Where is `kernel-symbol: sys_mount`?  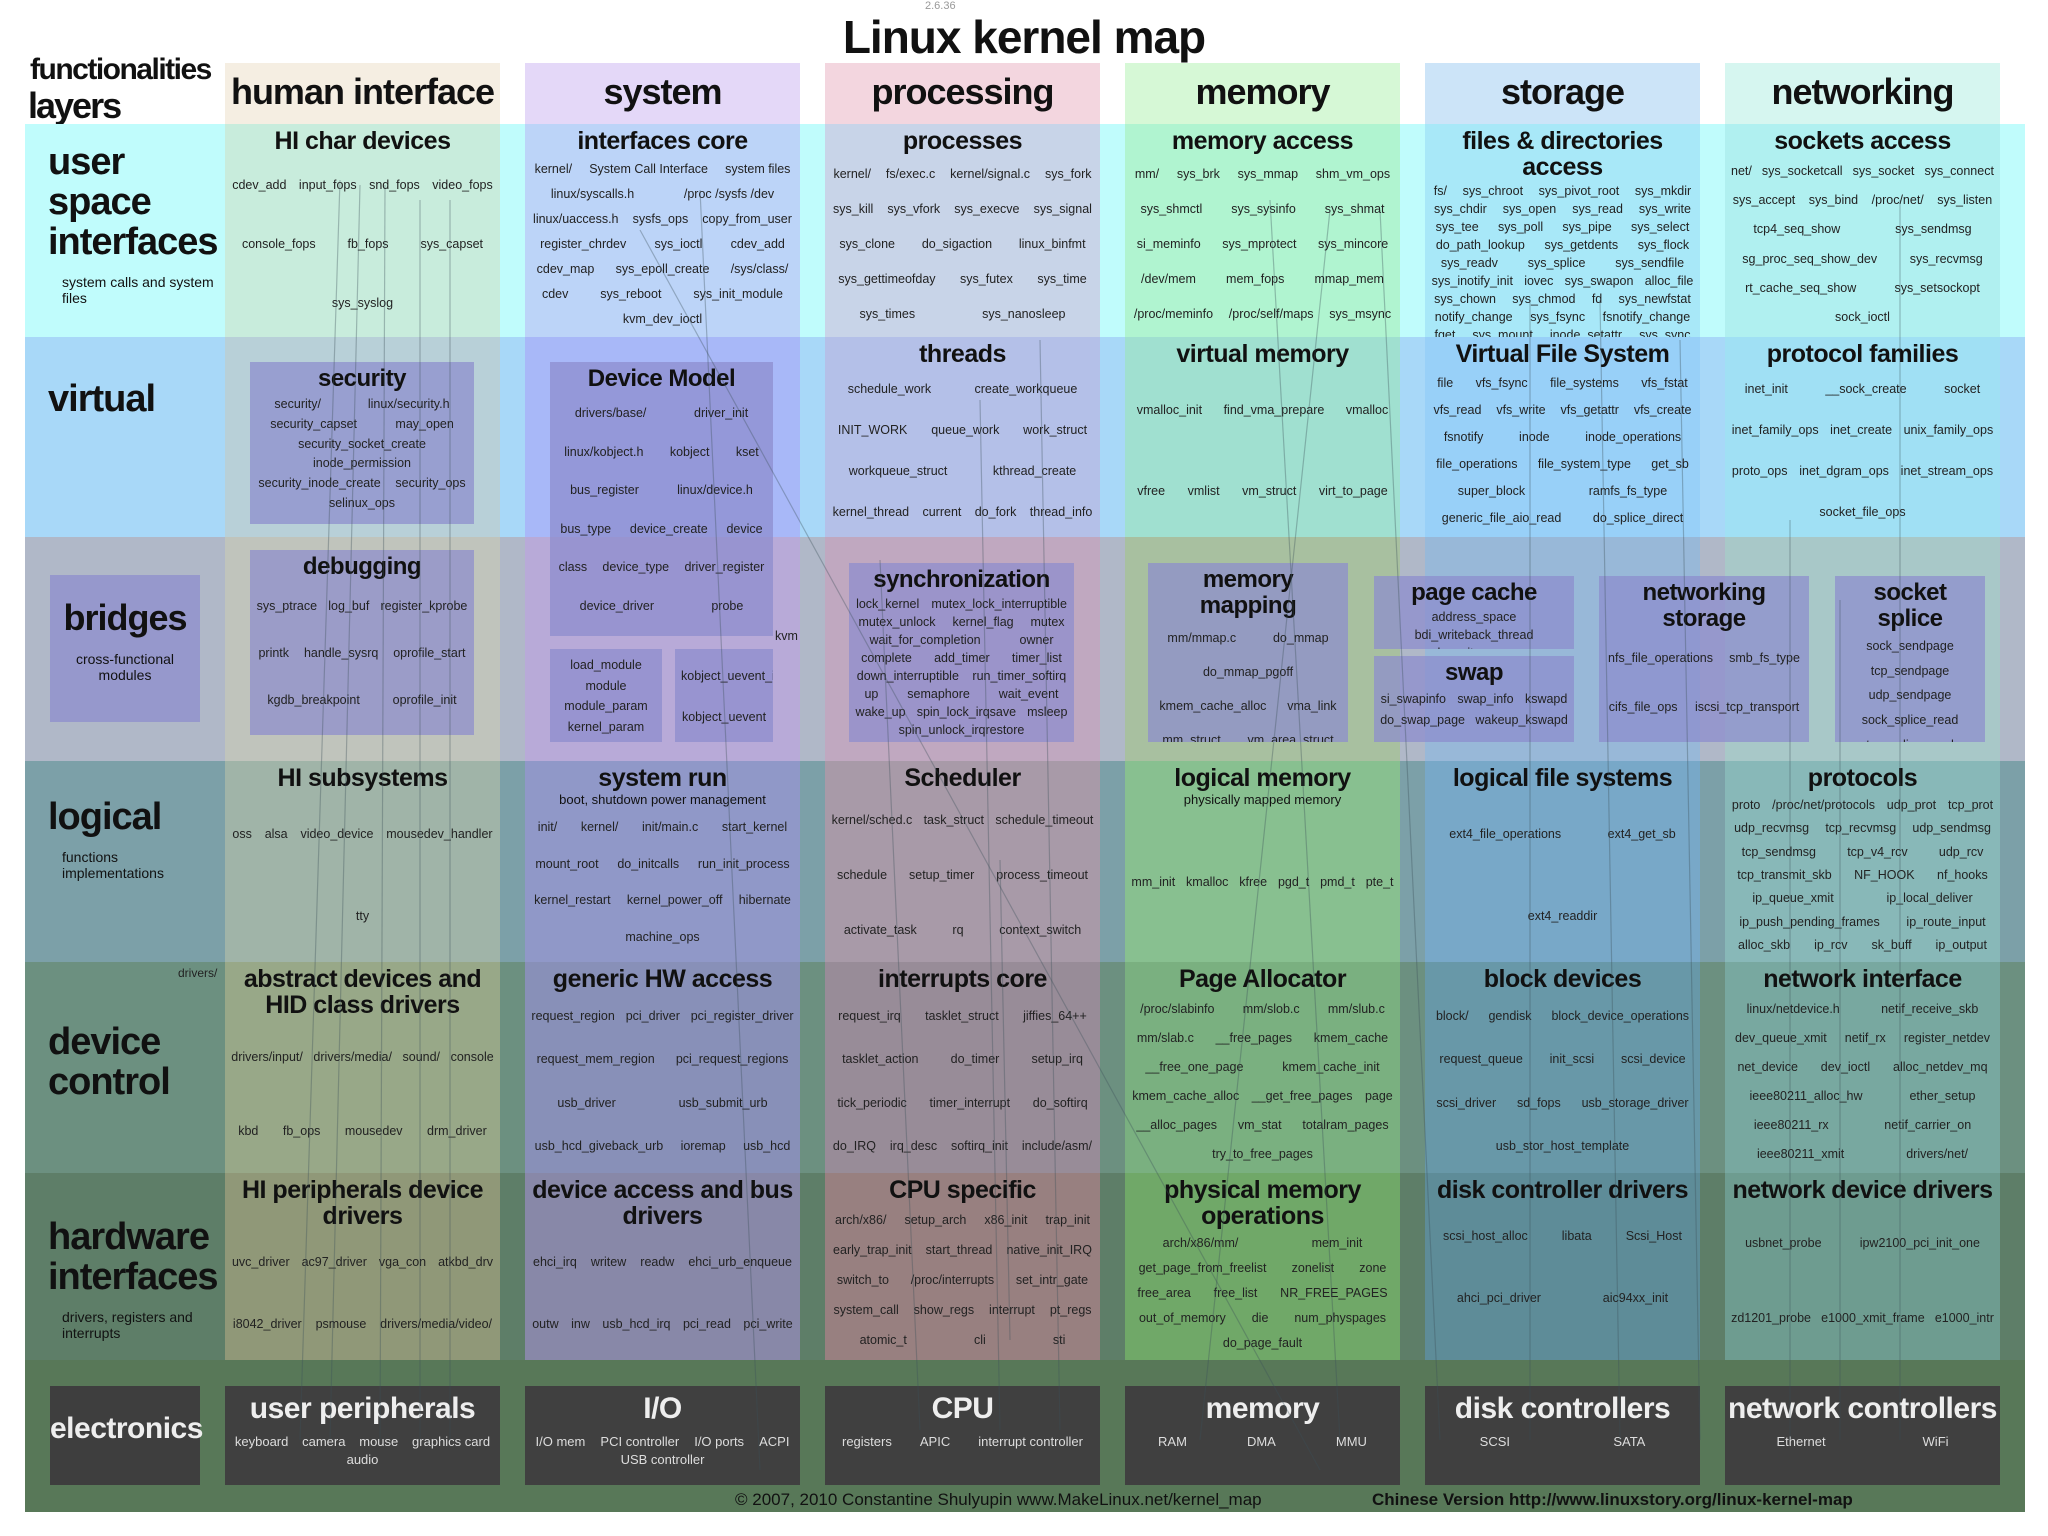 kernel-symbol: sys_mount is located at coordinates (1502, 332).